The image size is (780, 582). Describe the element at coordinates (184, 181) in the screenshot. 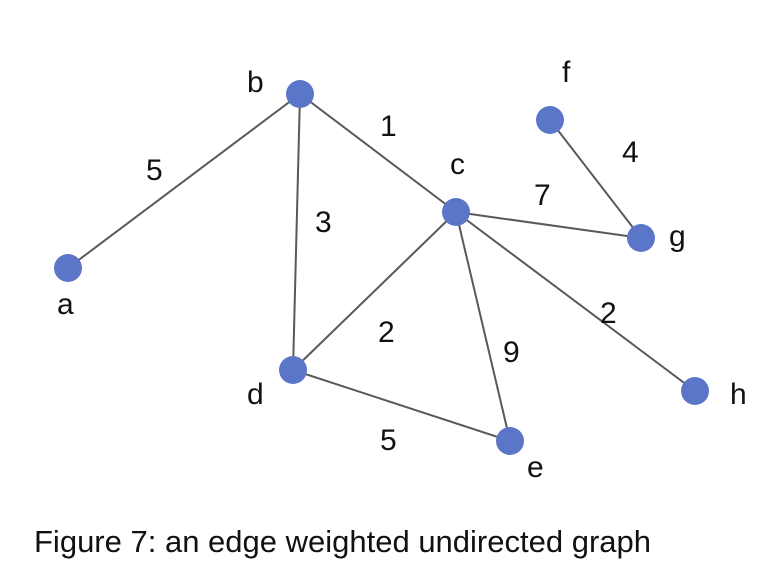

I see `edge-a-b` at that location.